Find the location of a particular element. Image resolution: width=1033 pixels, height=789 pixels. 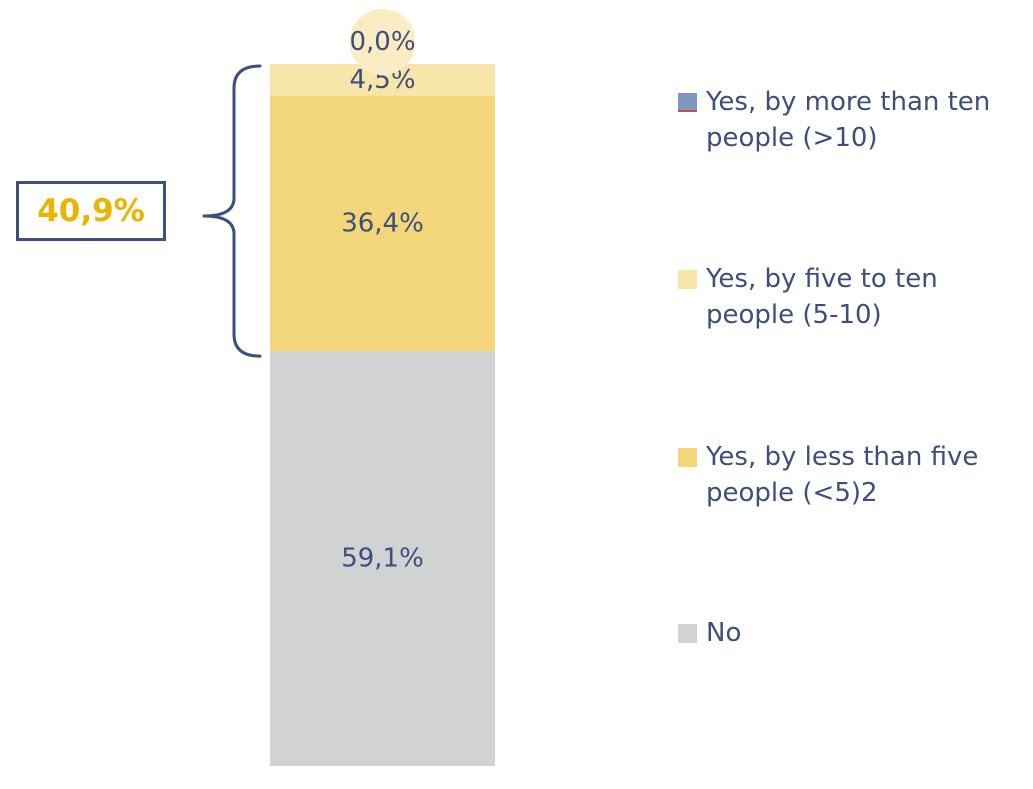

data-label-less-than-five: 36,4% is located at coordinates (382, 223).